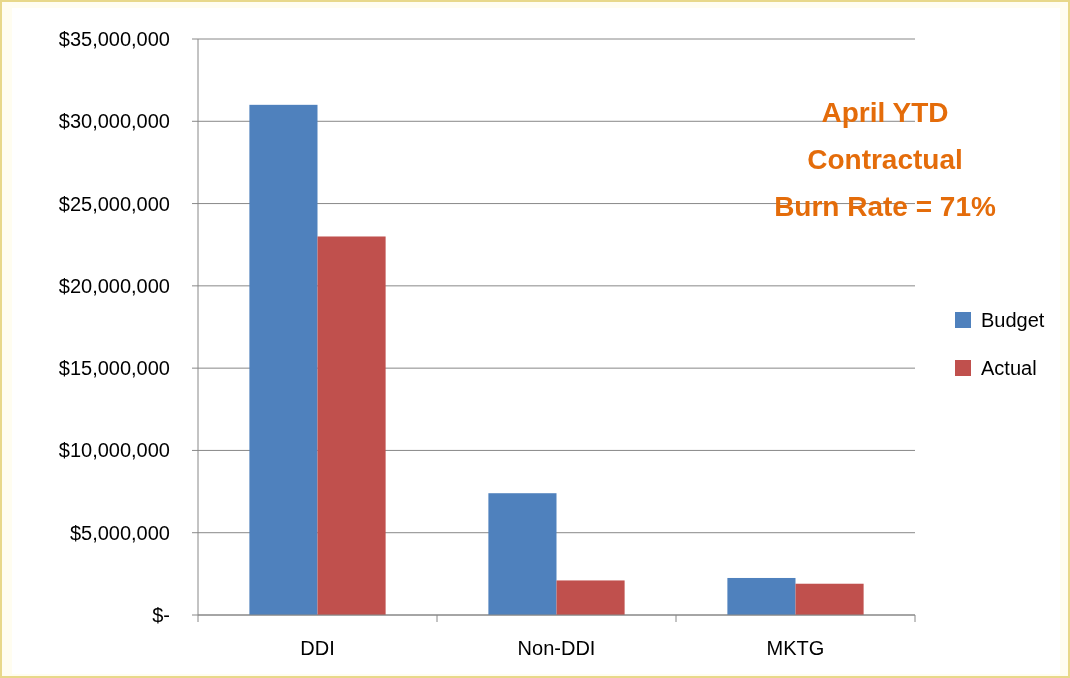 The height and width of the screenshot is (678, 1070). What do you see at coordinates (1013, 320) in the screenshot?
I see `legend-label: Budget` at bounding box center [1013, 320].